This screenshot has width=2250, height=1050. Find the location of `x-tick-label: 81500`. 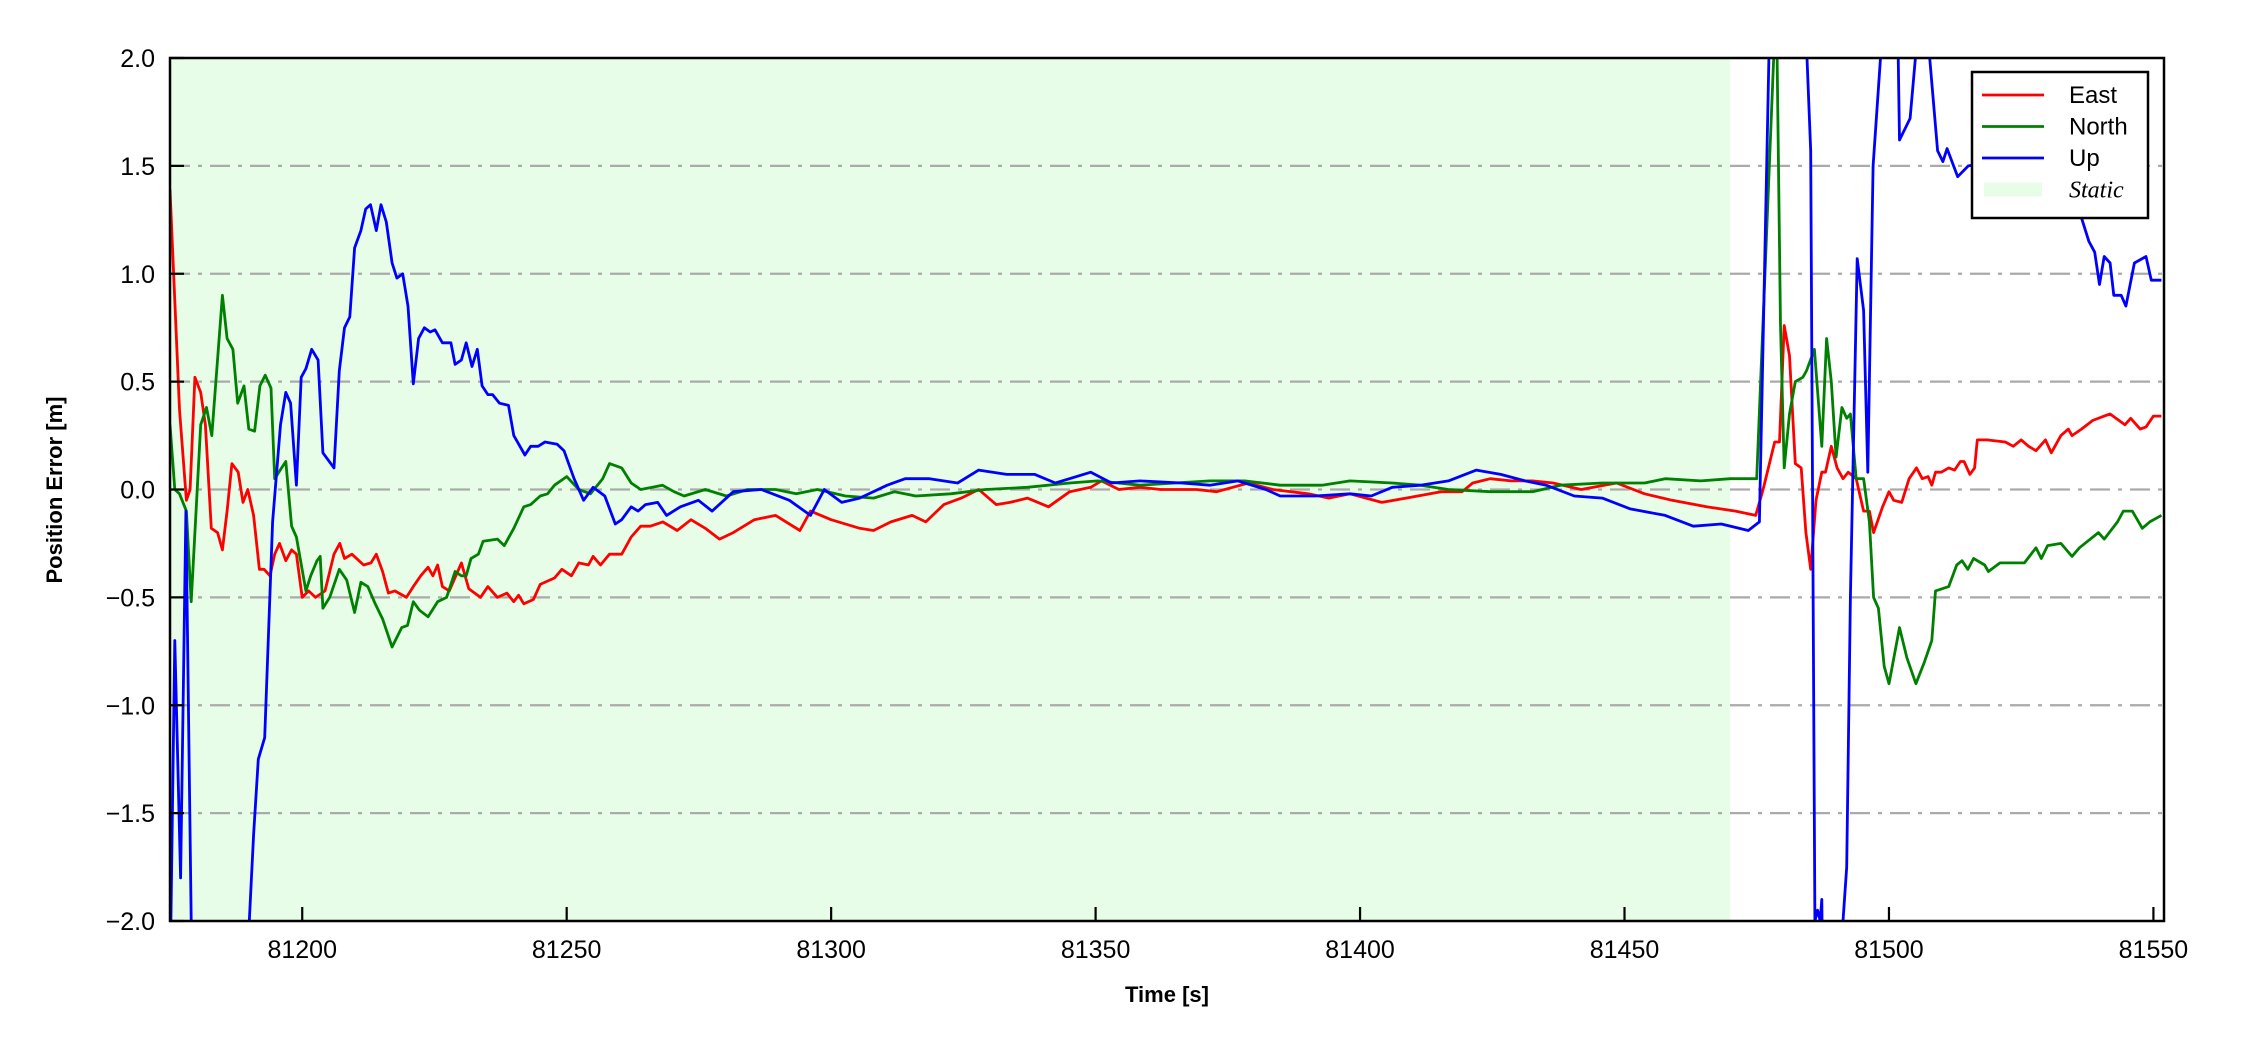

x-tick-label: 81500 is located at coordinates (1889, 950).